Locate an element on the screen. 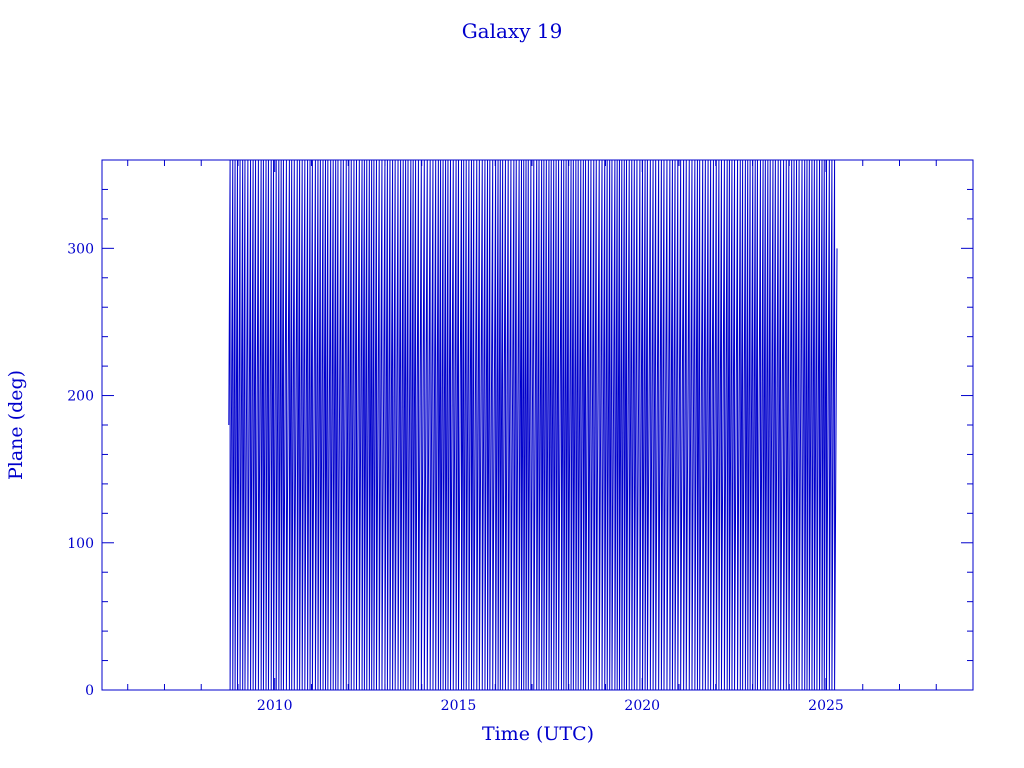  x-tick-label: 2015 is located at coordinates (459, 706).